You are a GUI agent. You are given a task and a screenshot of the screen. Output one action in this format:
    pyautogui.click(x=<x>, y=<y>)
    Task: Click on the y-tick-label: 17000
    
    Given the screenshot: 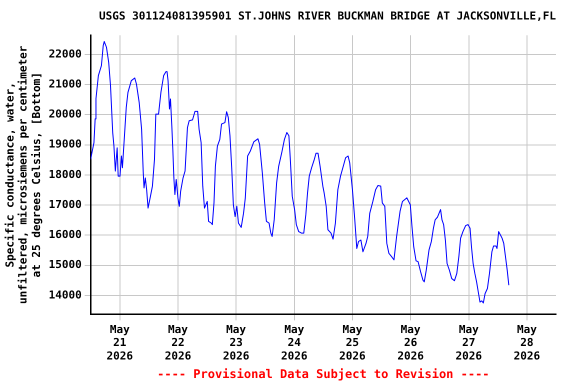 What is the action you would take?
    pyautogui.click(x=65, y=204)
    